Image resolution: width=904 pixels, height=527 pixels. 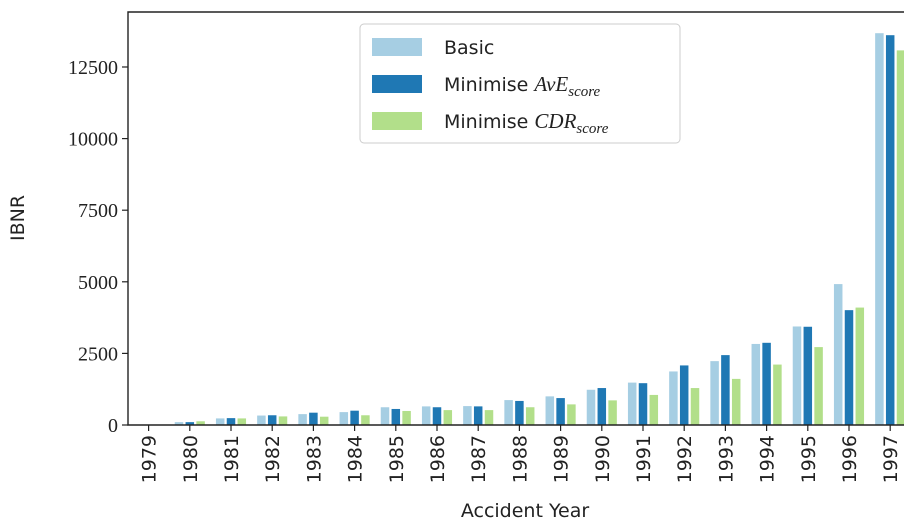 What do you see at coordinates (850, 459) in the screenshot?
I see `x-tick-label: 1996` at bounding box center [850, 459].